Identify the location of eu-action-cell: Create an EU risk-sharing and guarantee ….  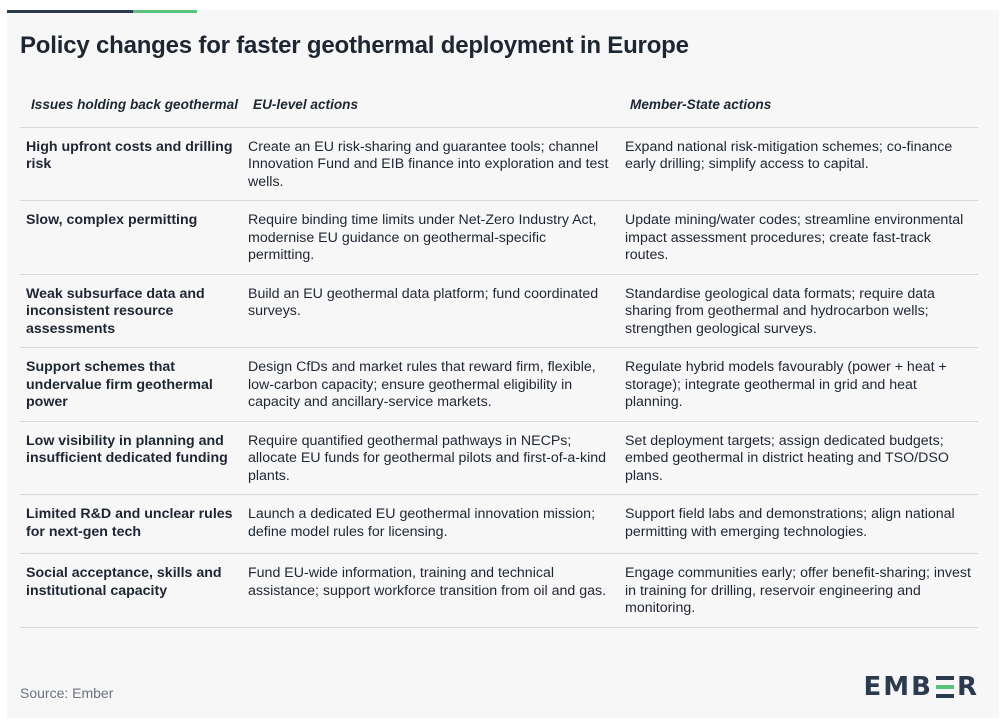
(430, 164).